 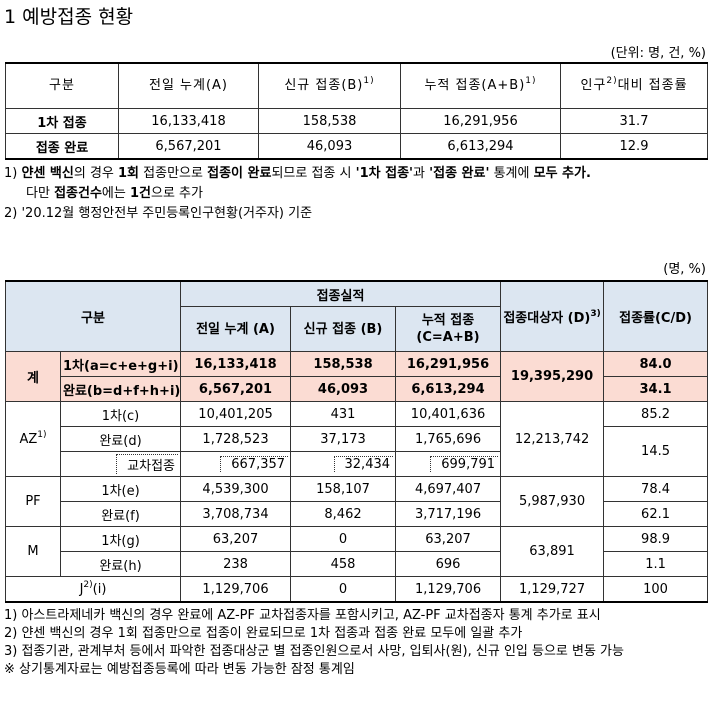 What do you see at coordinates (120, 489) in the screenshot?
I see `cell: 1차(e)` at bounding box center [120, 489].